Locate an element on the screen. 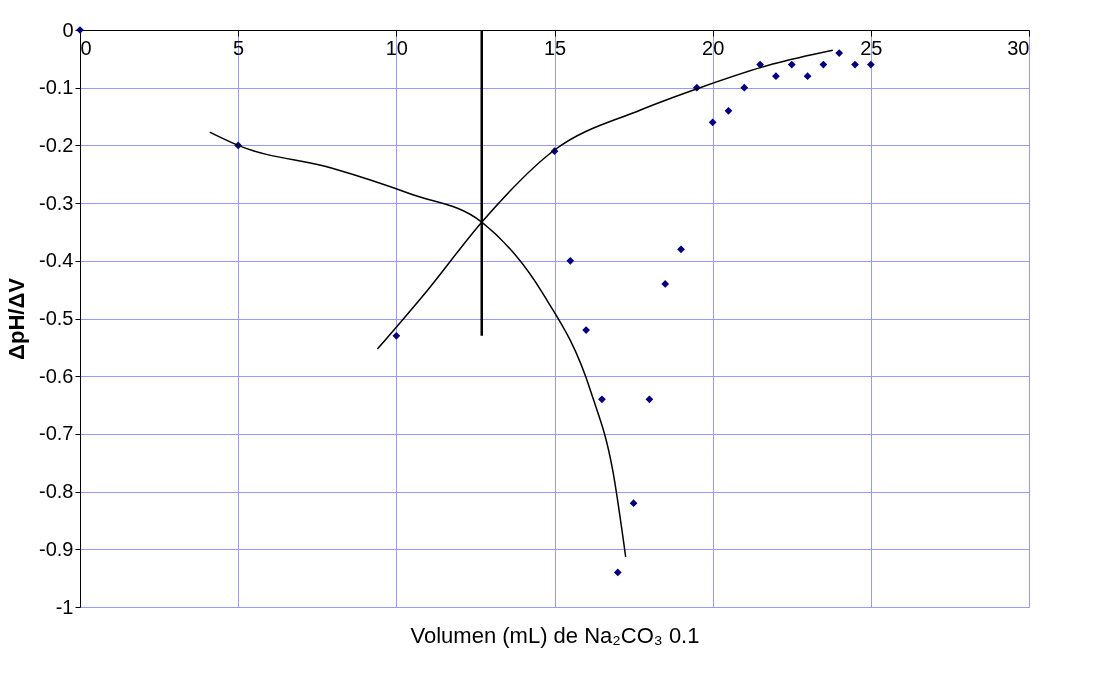 Image resolution: width=1103 pixels, height=673 pixels. x-tick-label: 15 is located at coordinates (555, 47).